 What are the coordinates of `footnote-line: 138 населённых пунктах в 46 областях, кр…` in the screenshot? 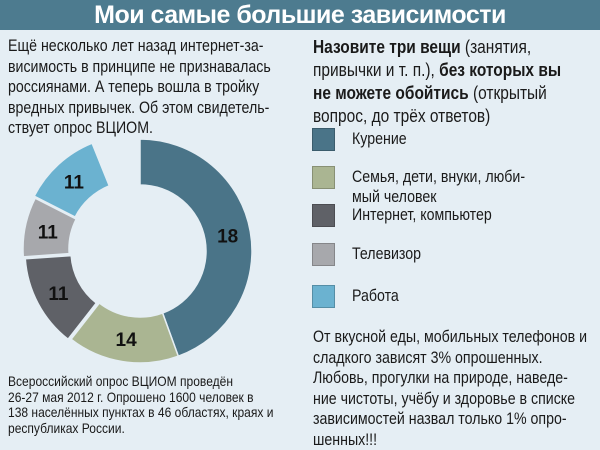 It's located at (140, 413).